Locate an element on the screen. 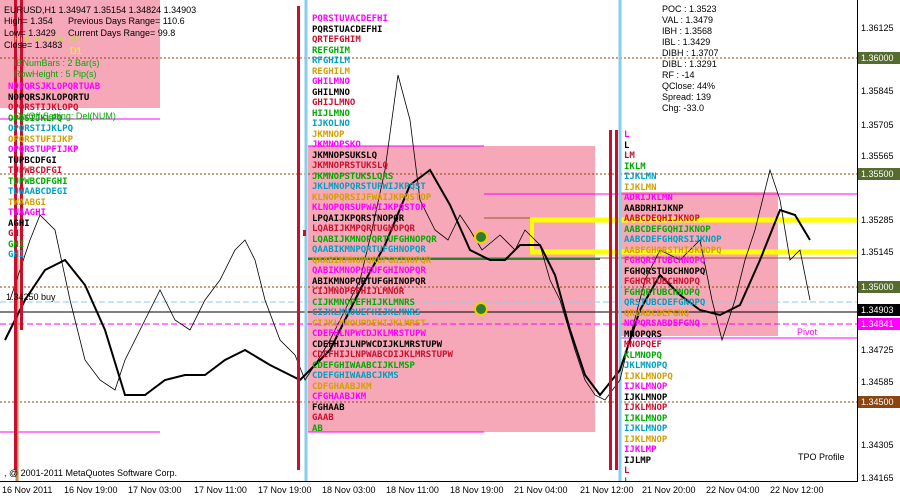  tpo-row: LPQAIJKPQRSTNOPQR is located at coordinates (358, 218).